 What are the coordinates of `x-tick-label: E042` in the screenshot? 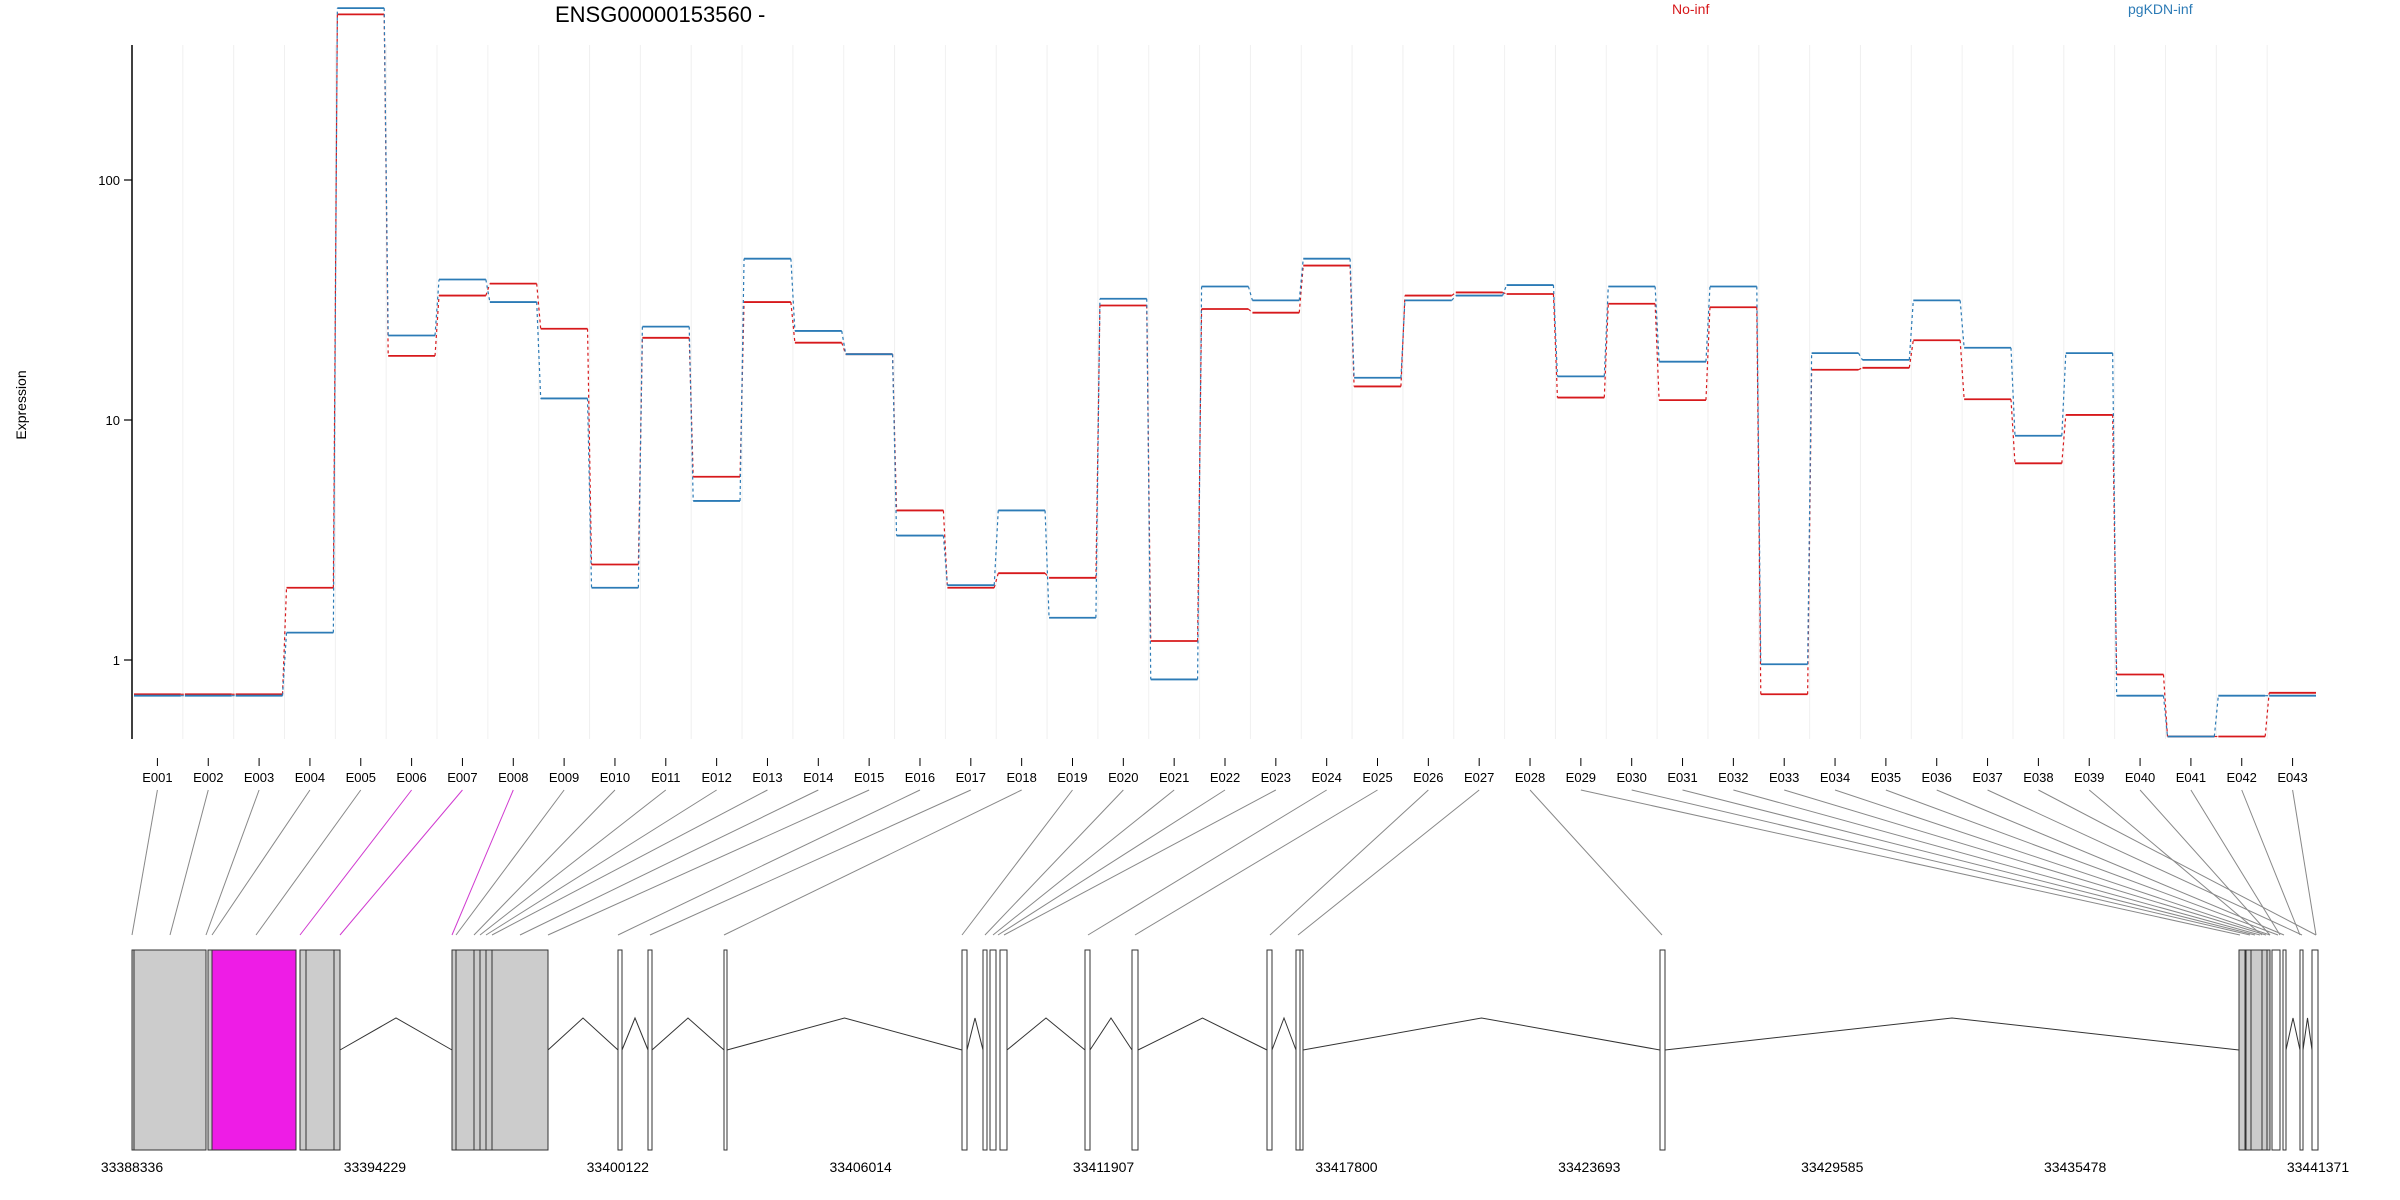 It's located at (2242, 777).